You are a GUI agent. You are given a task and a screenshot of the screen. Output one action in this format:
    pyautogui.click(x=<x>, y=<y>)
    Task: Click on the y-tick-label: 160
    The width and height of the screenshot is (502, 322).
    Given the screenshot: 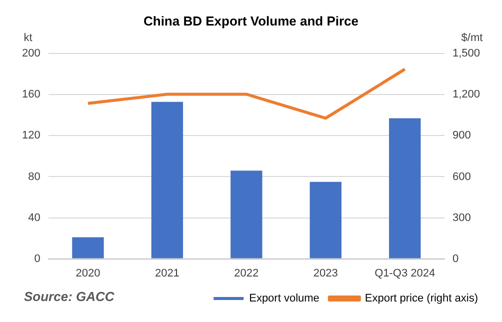 What is the action you would take?
    pyautogui.click(x=31, y=94)
    